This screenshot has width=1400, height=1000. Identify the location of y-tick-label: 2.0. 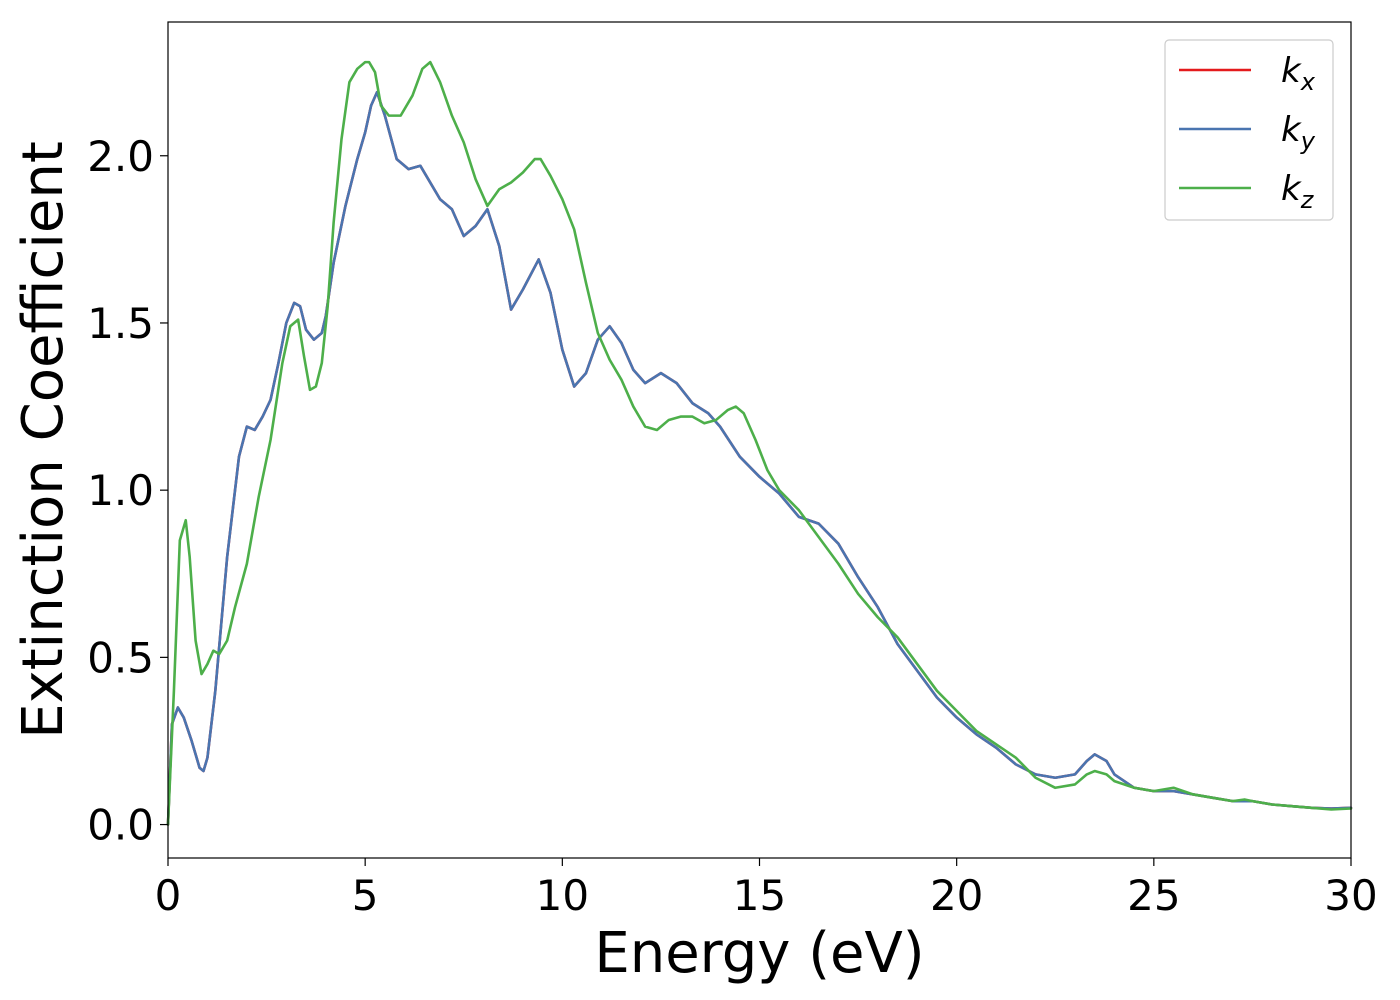
(120, 156).